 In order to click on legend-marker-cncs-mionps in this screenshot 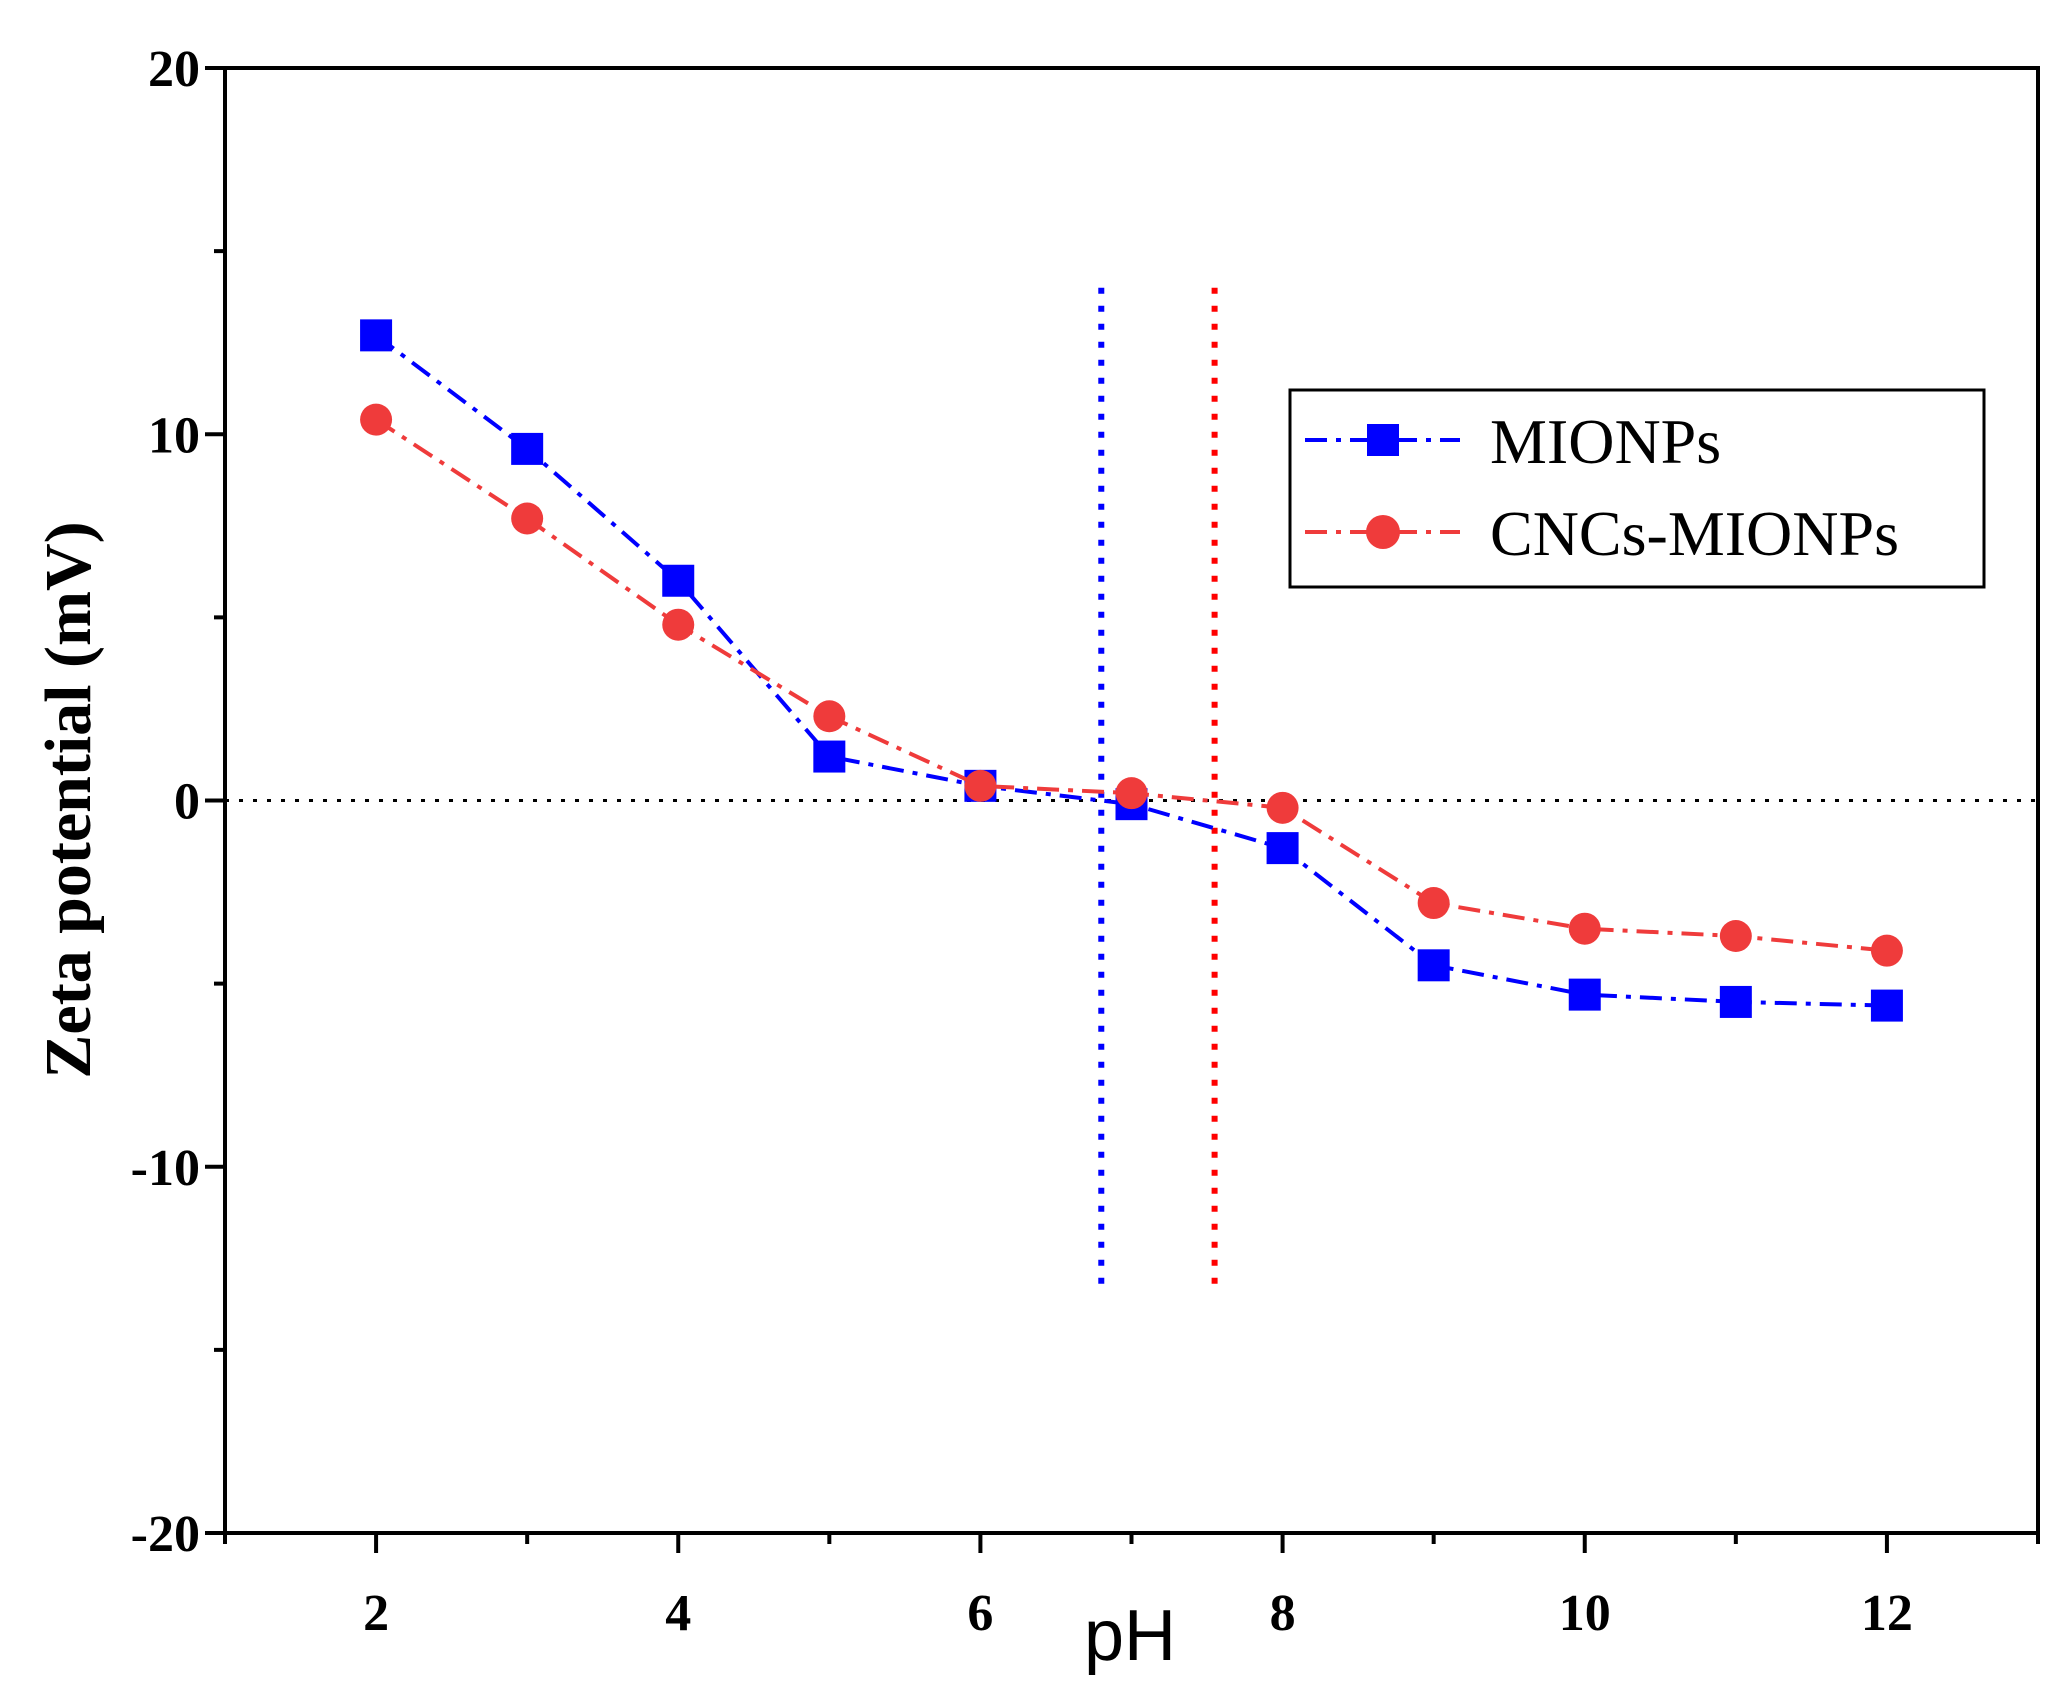, I will do `click(1383, 532)`.